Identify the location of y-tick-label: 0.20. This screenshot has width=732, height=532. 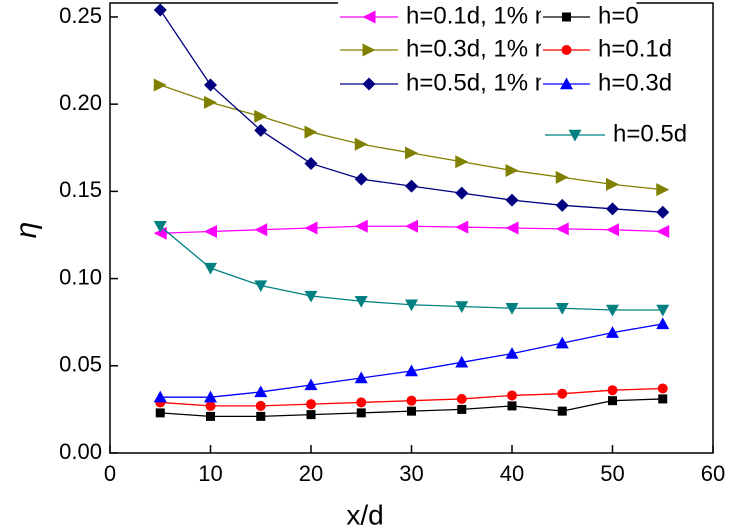
(80, 102).